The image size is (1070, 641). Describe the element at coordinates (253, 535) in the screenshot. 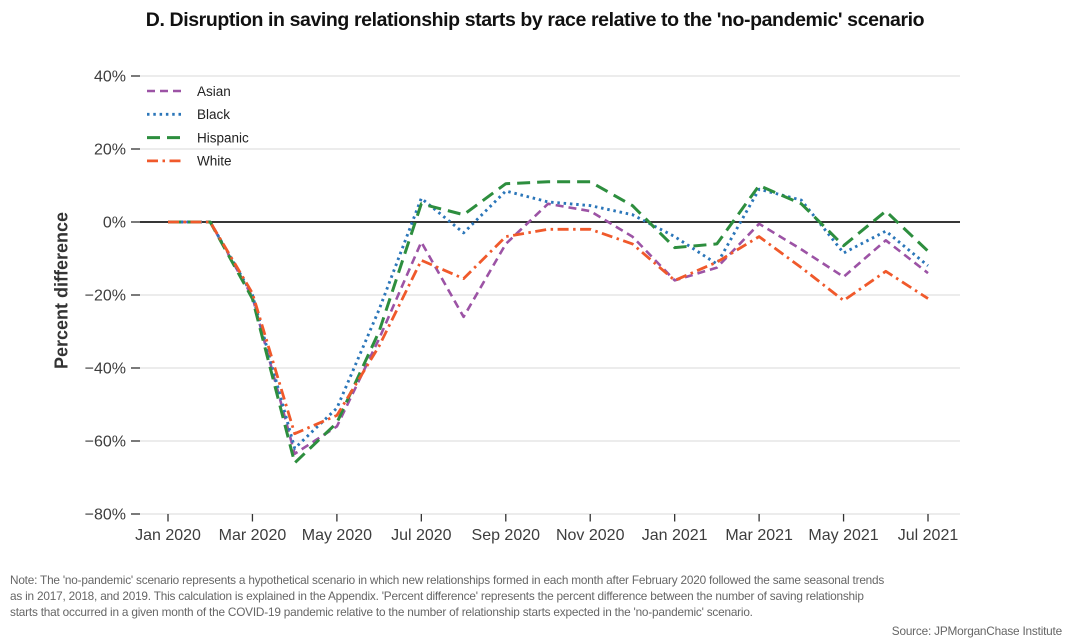

I see `x-tick-label: Mar 2020` at that location.